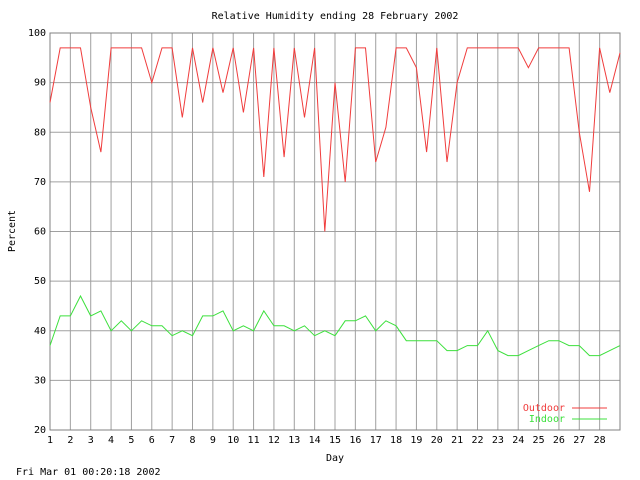  What do you see at coordinates (233, 440) in the screenshot?
I see `x-tick-label: 10` at bounding box center [233, 440].